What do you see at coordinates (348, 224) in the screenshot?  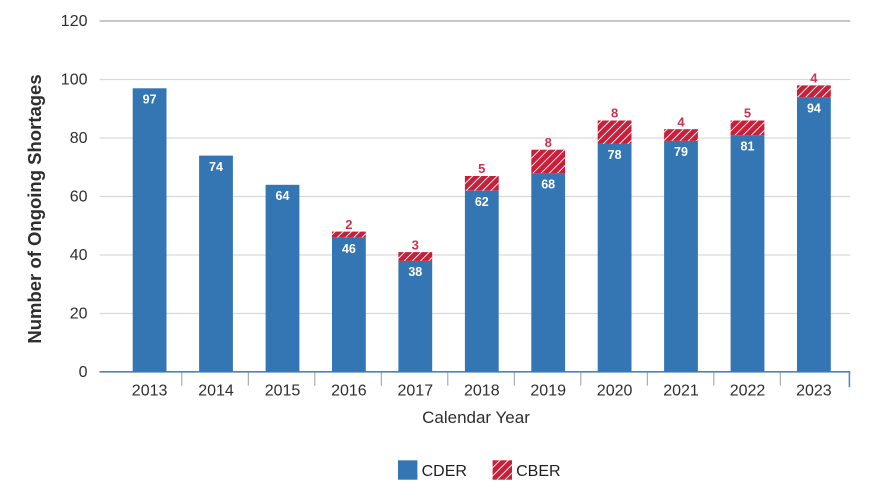 I see `svg-text: 2` at bounding box center [348, 224].